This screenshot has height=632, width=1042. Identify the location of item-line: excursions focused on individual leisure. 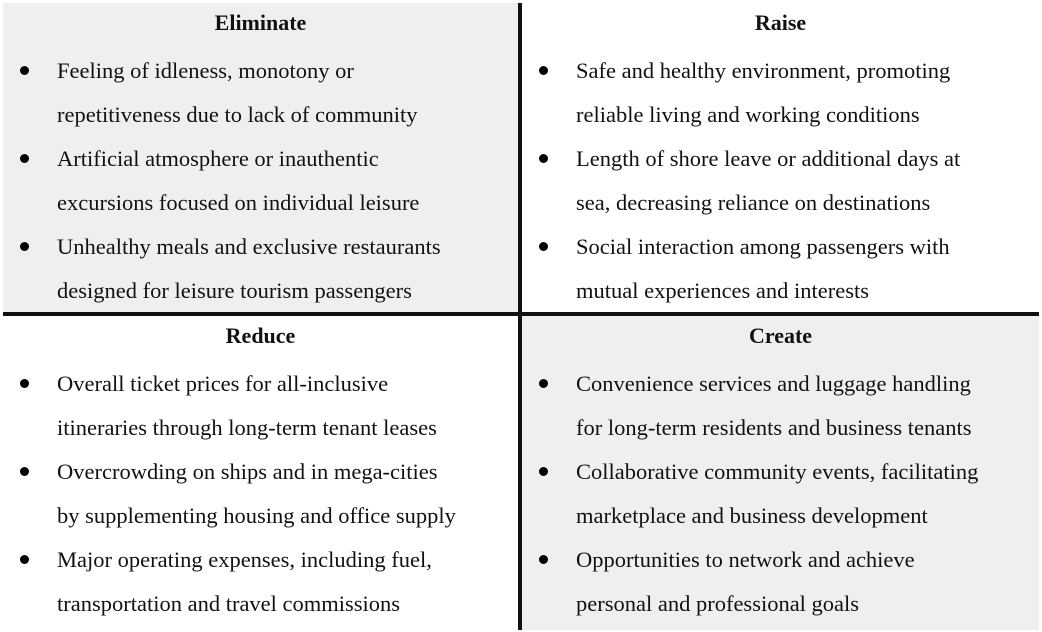
(238, 202).